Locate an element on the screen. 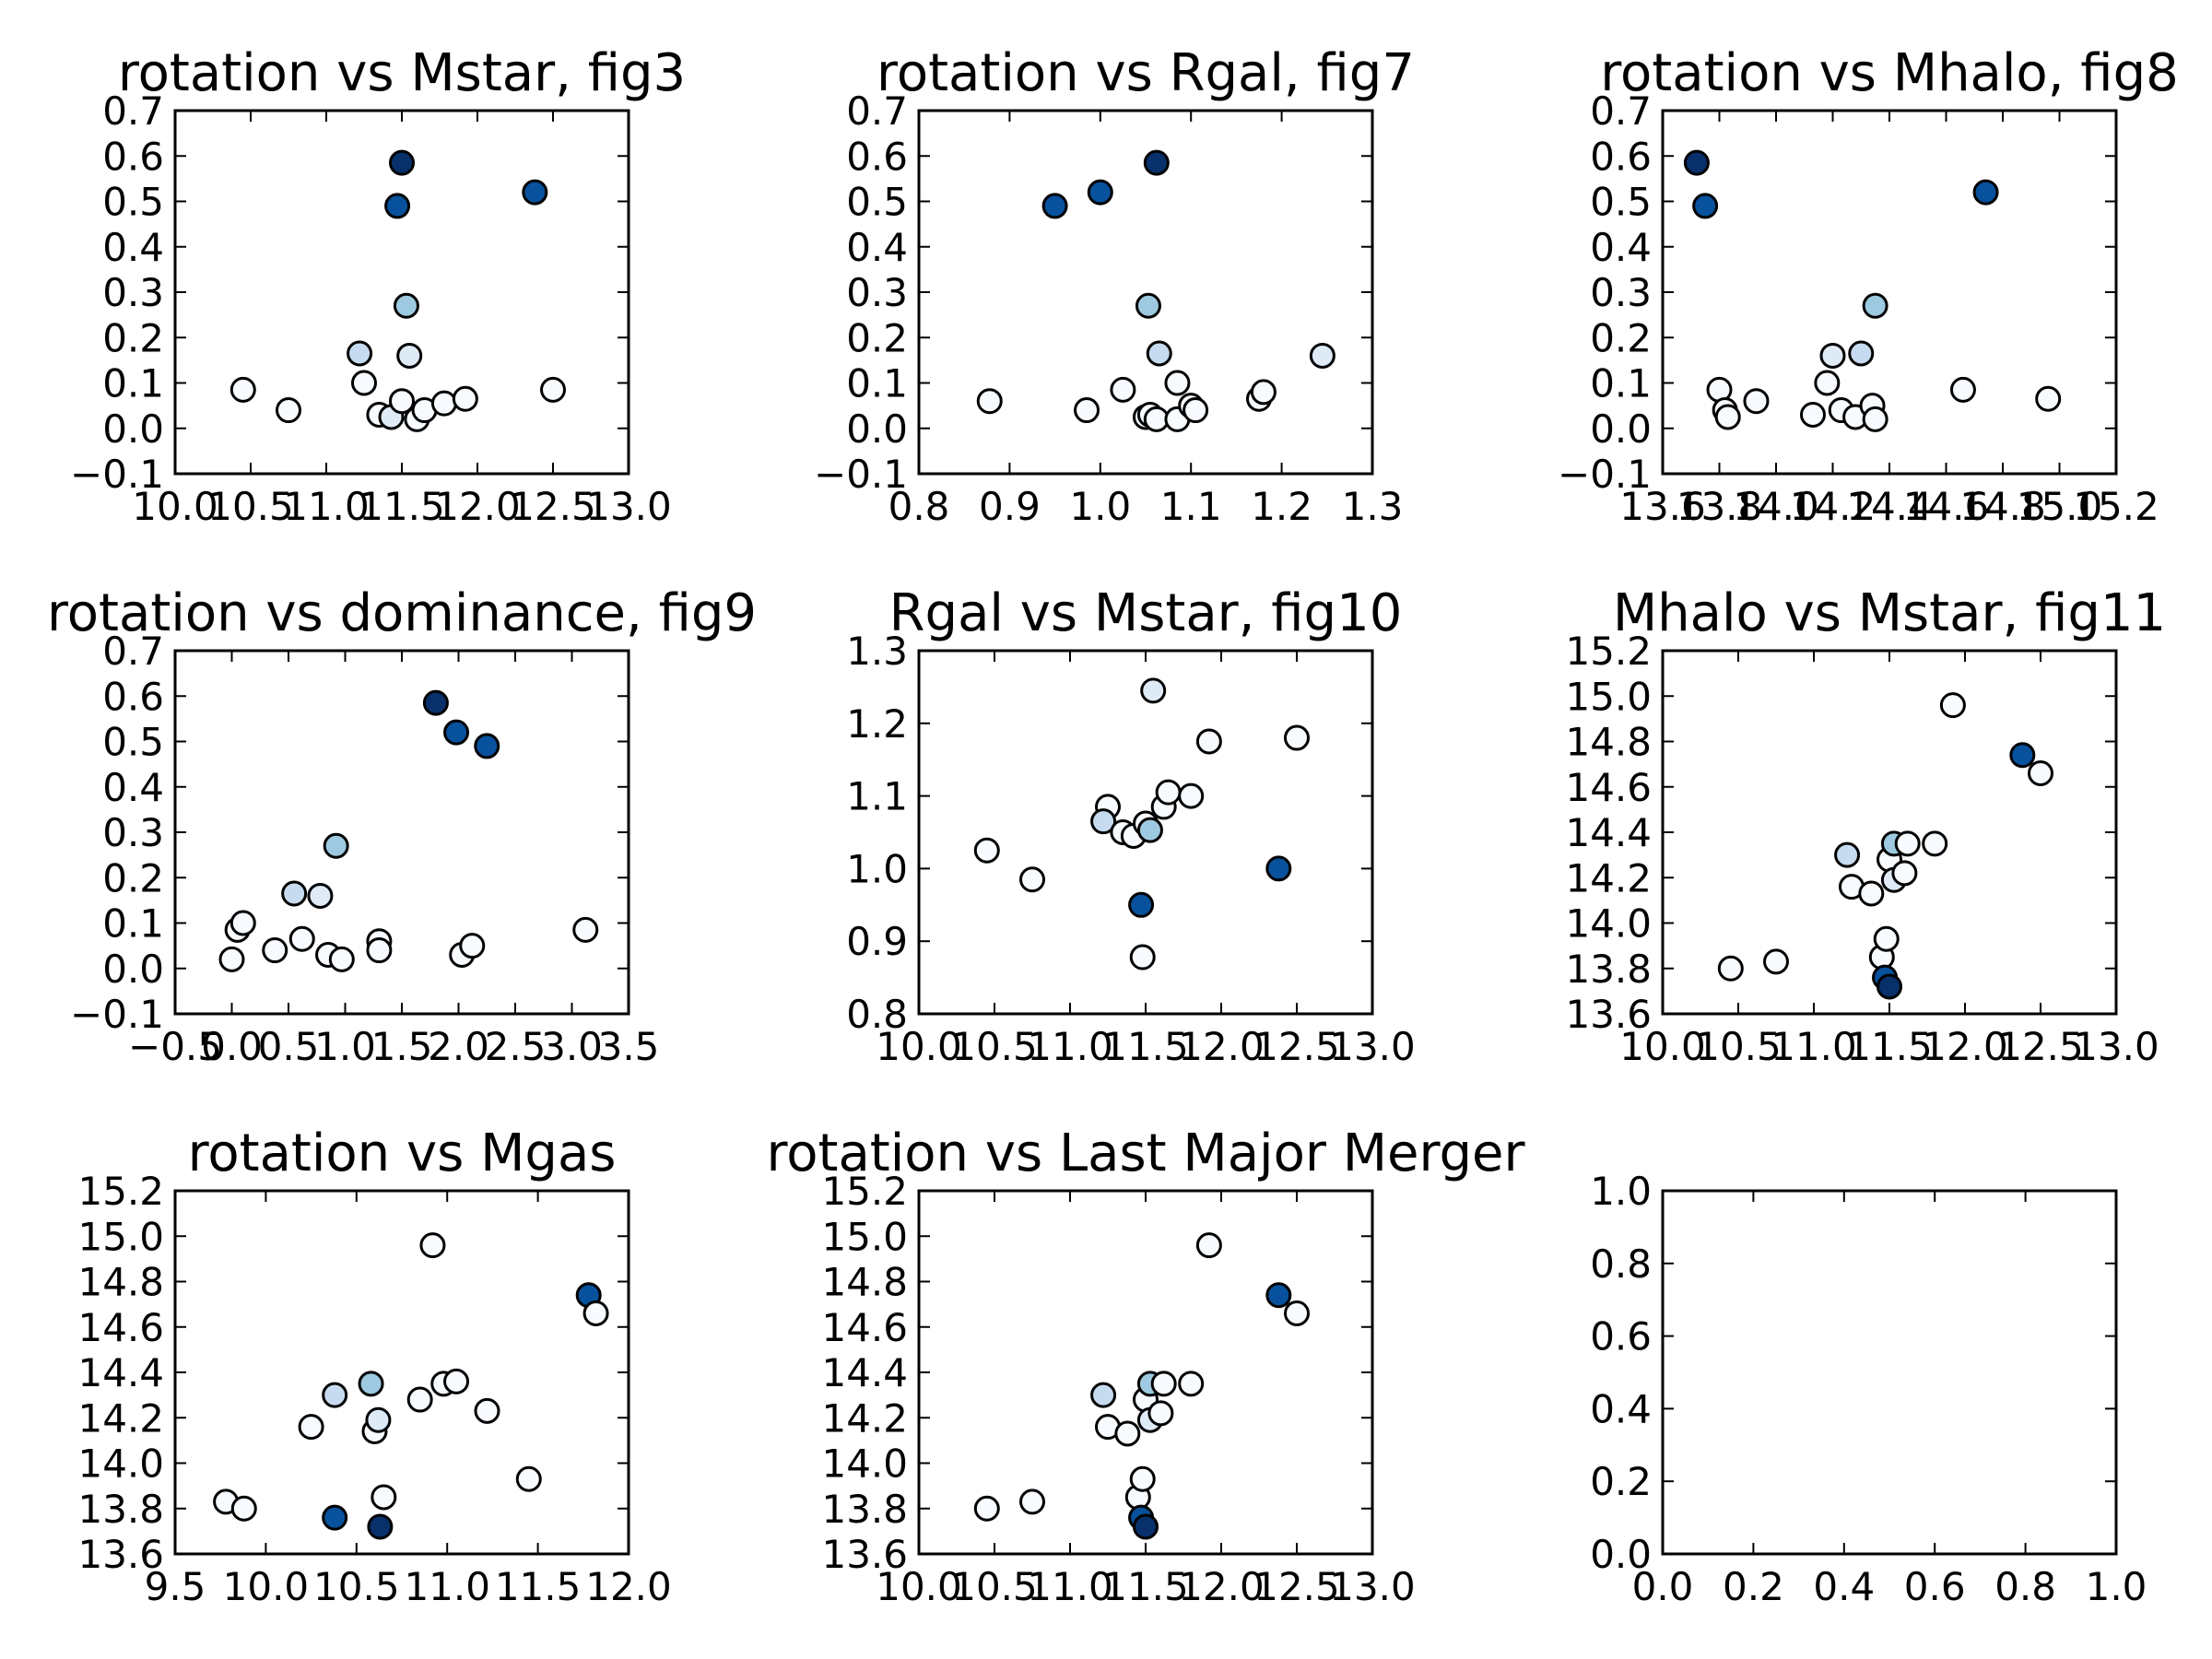  y-tick-label: 13.6 is located at coordinates (1608, 1014).